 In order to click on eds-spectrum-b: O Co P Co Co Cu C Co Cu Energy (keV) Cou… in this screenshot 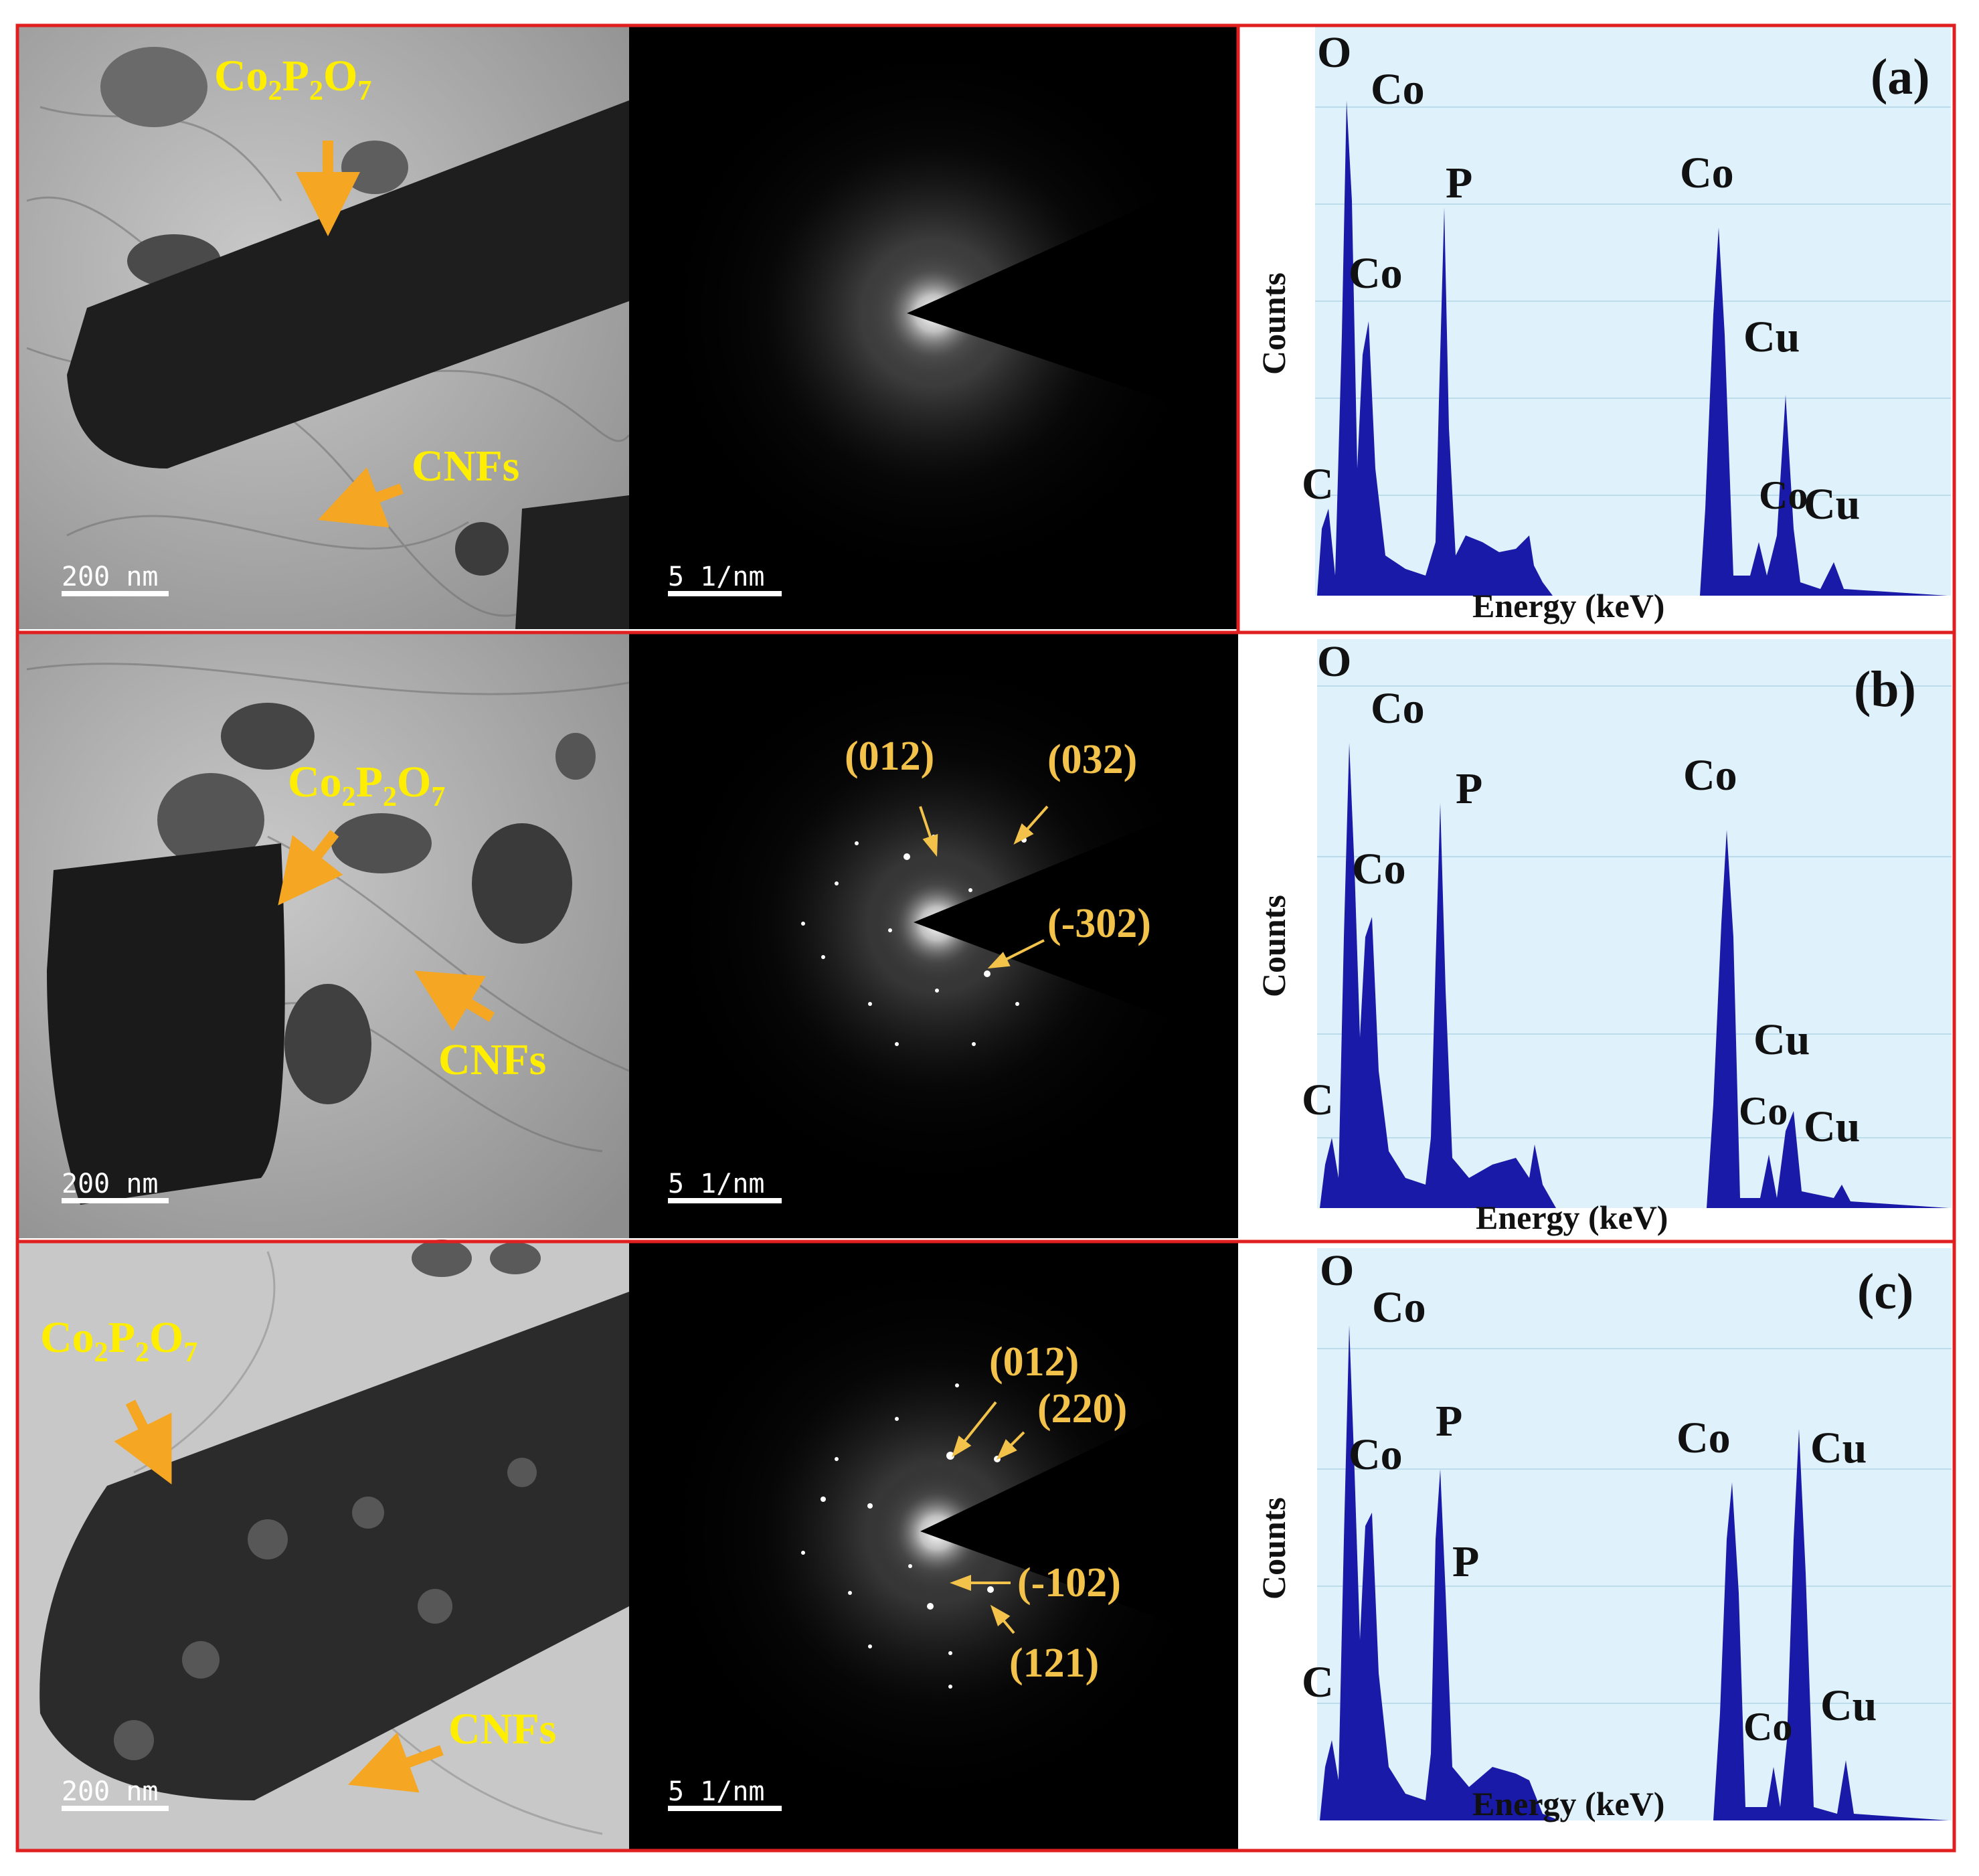, I will do `click(1596, 935)`.